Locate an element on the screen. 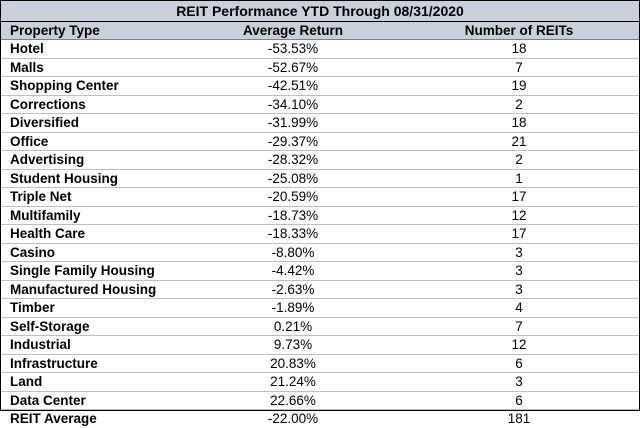 The height and width of the screenshot is (428, 640). average-row: REIT Average -22.00% 181 is located at coordinates (320, 418).